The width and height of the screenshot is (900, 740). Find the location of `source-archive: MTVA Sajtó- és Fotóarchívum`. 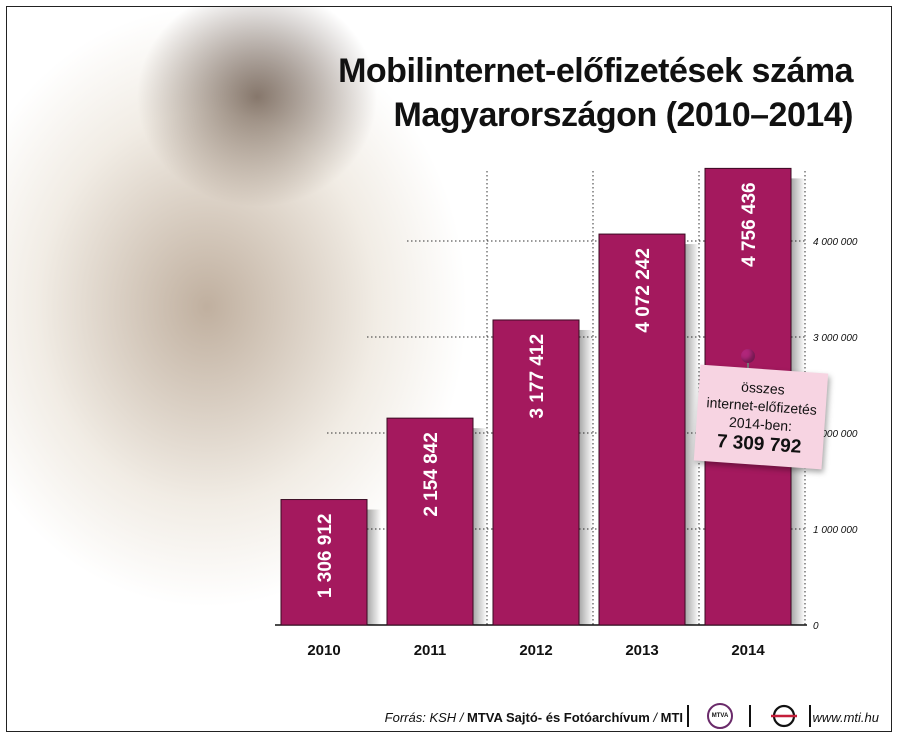

source-archive: MTVA Sajtó- és Fotóarchívum is located at coordinates (558, 717).